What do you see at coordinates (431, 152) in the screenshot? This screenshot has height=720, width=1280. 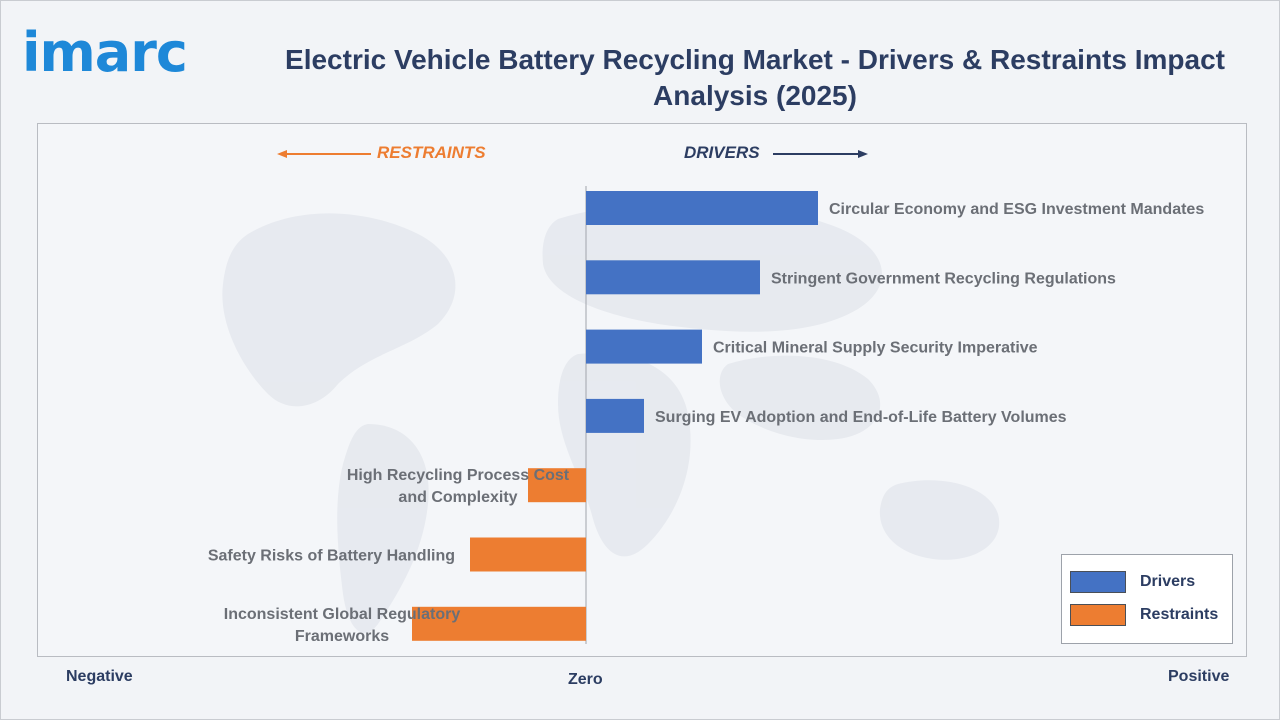 I see `restraints-direction-label: RESTRAINTS` at bounding box center [431, 152].